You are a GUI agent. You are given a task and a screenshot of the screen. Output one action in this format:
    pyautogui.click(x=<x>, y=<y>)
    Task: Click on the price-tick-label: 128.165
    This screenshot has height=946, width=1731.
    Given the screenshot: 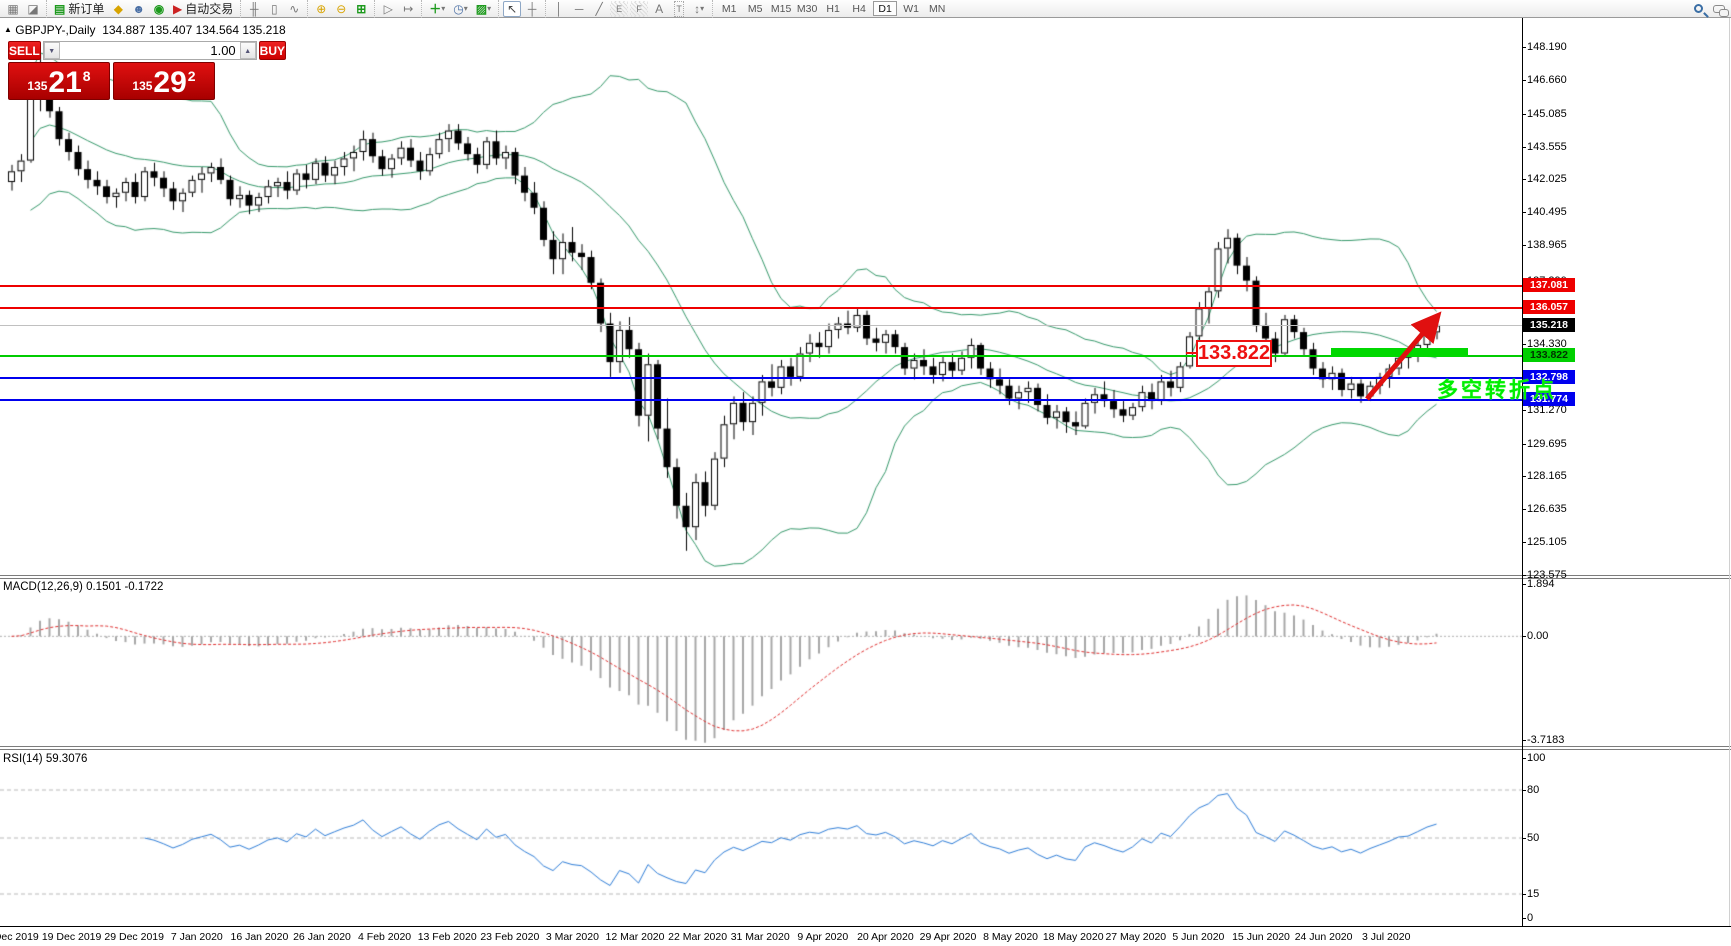 What is the action you would take?
    pyautogui.click(x=1544, y=476)
    